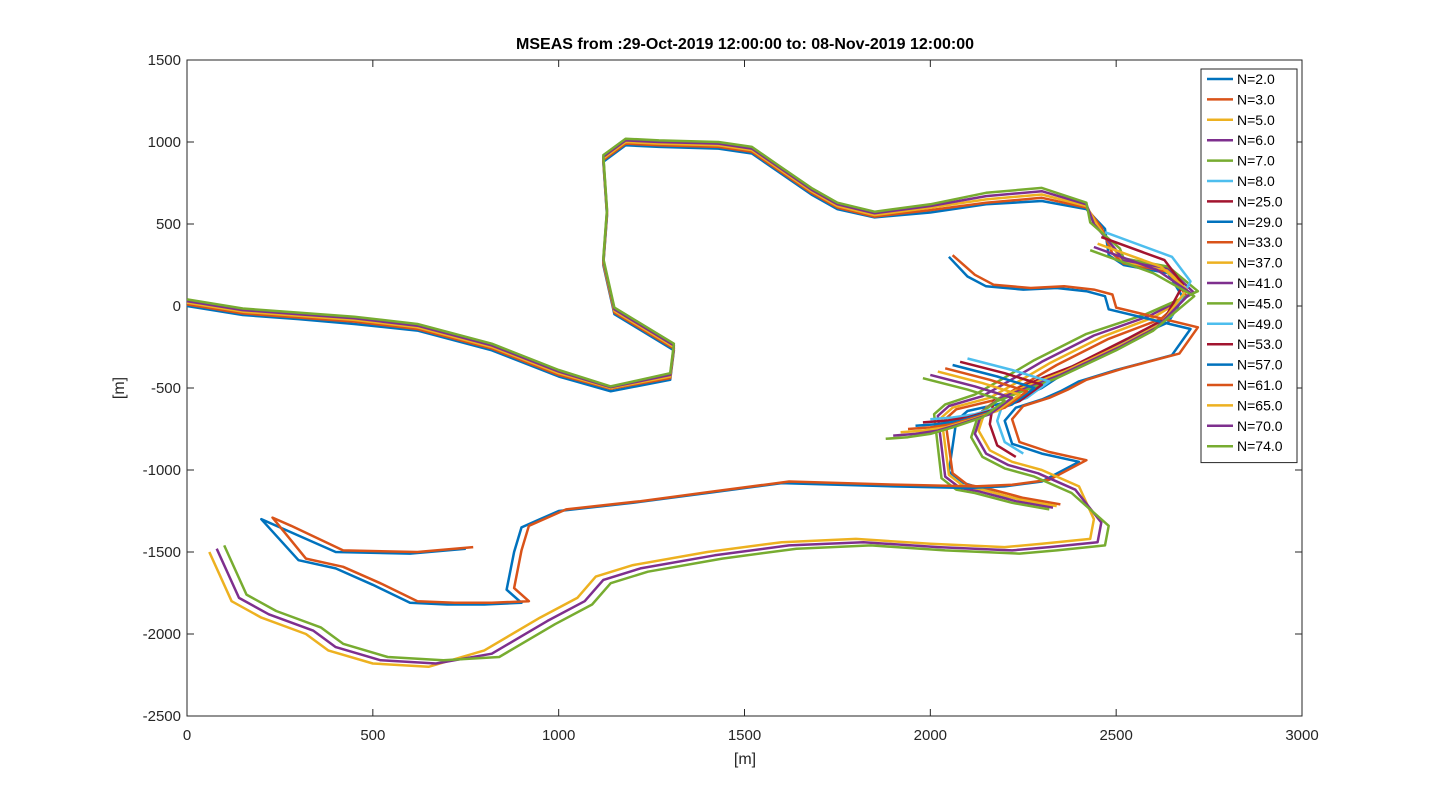 Image resolution: width=1440 pixels, height=804 pixels. I want to click on legend-item: N=25.0, so click(1245, 201).